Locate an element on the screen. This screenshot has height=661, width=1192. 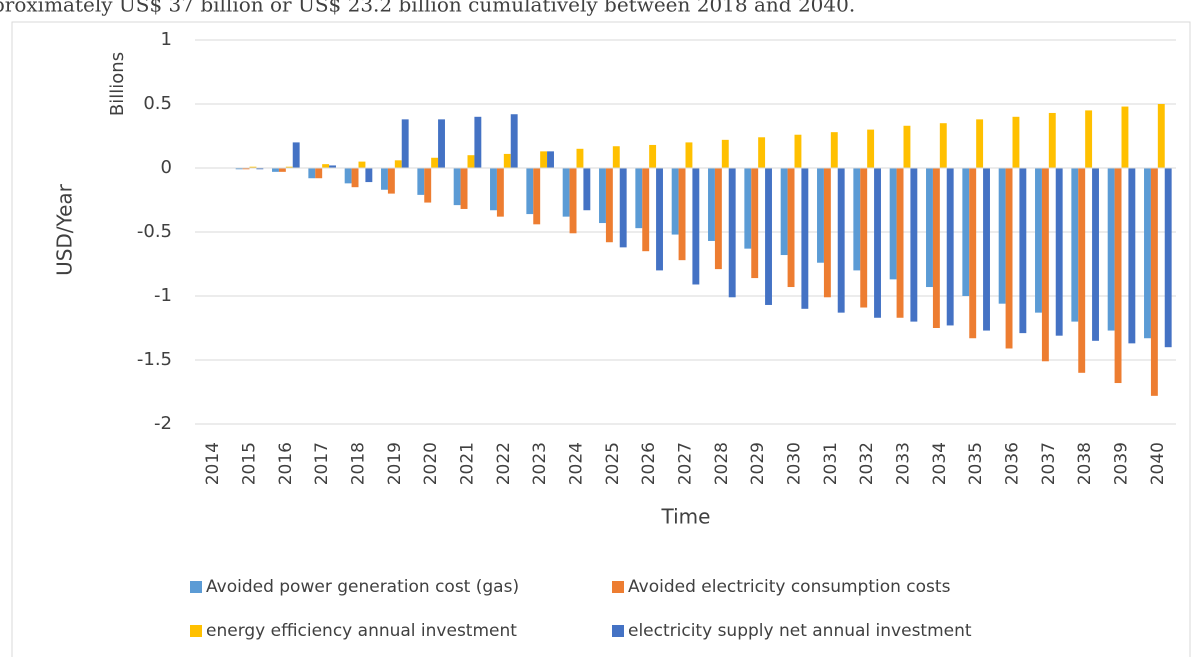
x-tick-label: 2014 is located at coordinates (213, 463).